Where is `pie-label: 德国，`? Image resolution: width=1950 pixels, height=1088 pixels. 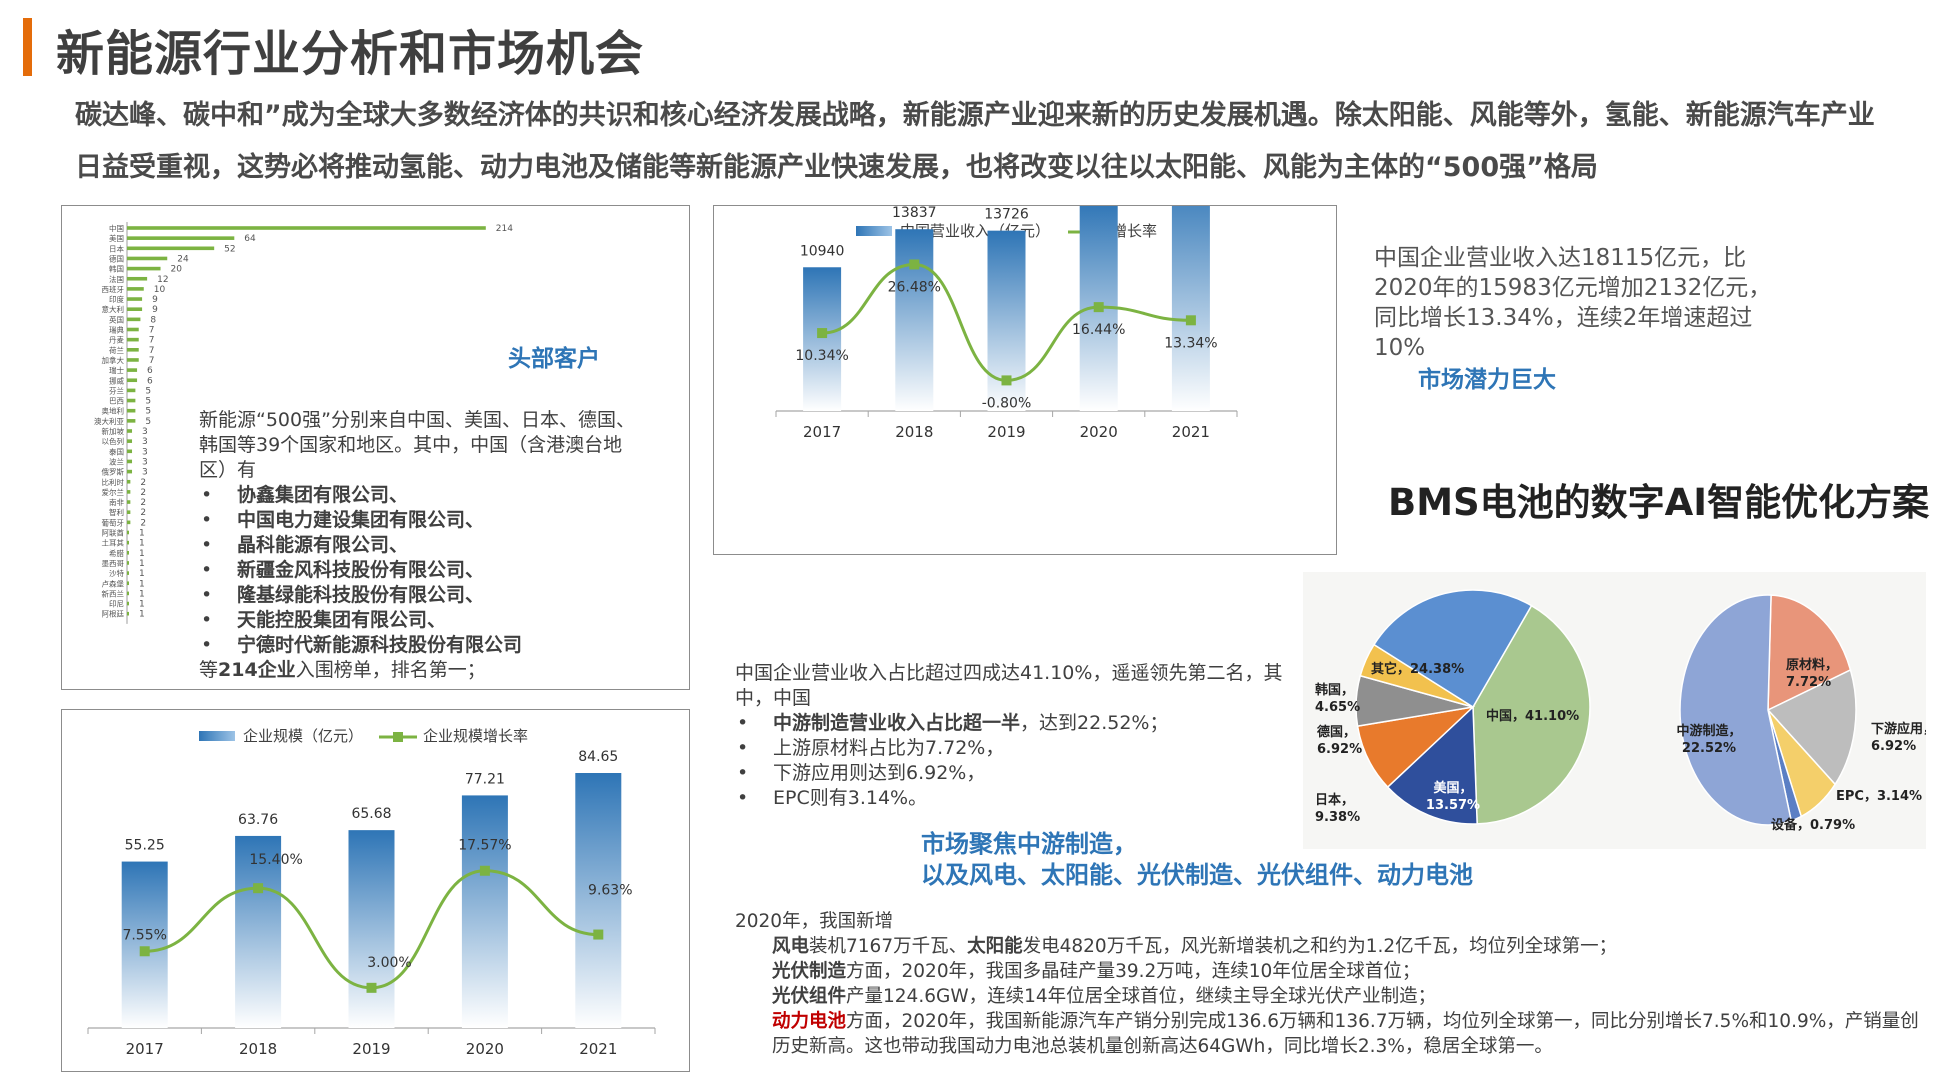
pie-label: 德国， is located at coordinates (1336, 732).